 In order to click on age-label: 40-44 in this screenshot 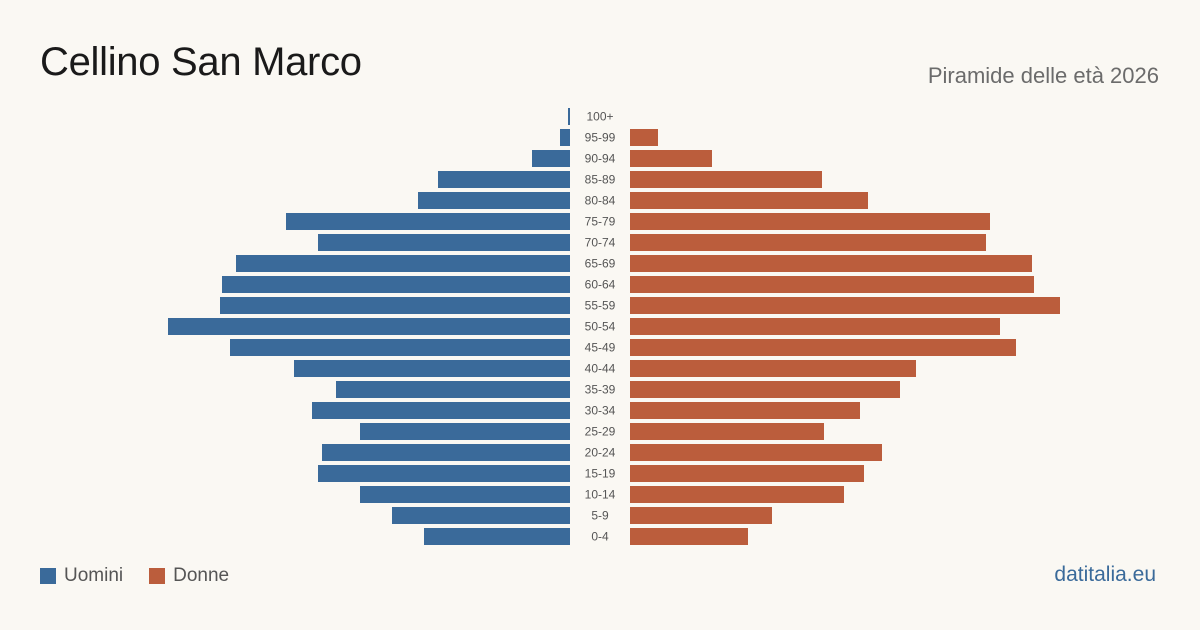, I will do `click(600, 369)`.